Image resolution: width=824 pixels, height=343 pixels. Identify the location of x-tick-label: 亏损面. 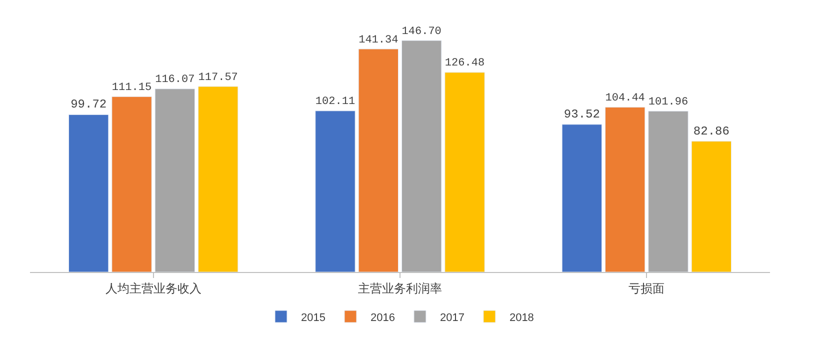
(646, 288).